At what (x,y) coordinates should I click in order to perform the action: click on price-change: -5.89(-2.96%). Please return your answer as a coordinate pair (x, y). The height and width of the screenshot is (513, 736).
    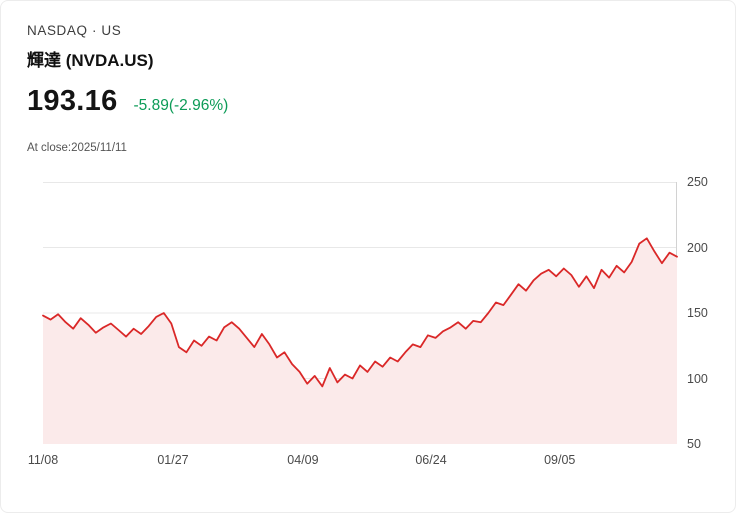
    Looking at the image, I should click on (181, 105).